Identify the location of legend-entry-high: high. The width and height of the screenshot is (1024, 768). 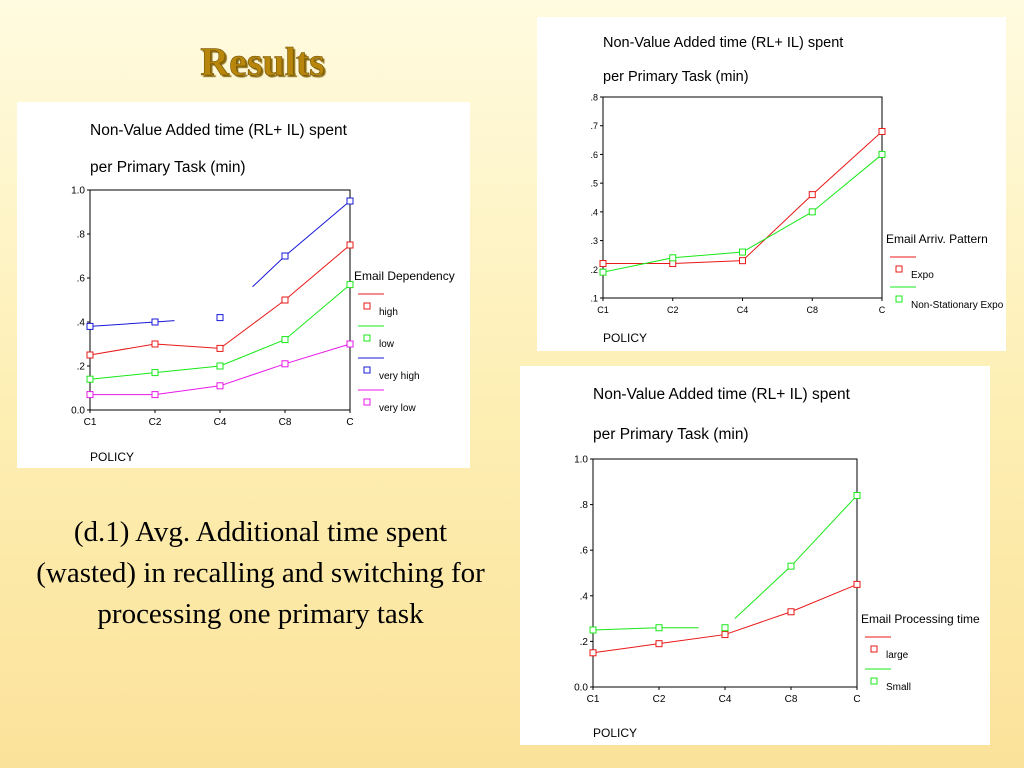
(388, 312).